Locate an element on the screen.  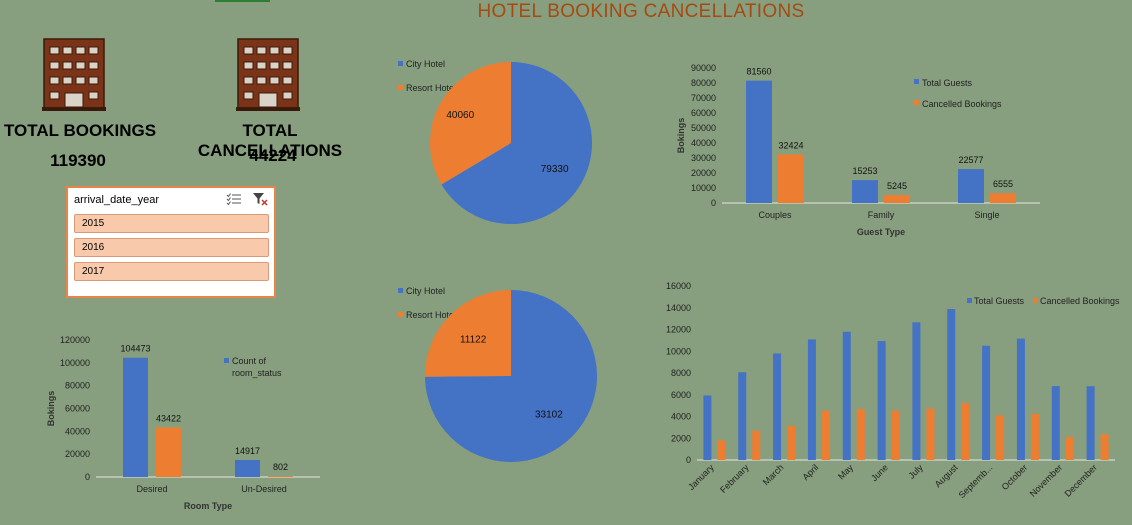
slicer-header: arrival_date_year is located at coordinates (116, 200).